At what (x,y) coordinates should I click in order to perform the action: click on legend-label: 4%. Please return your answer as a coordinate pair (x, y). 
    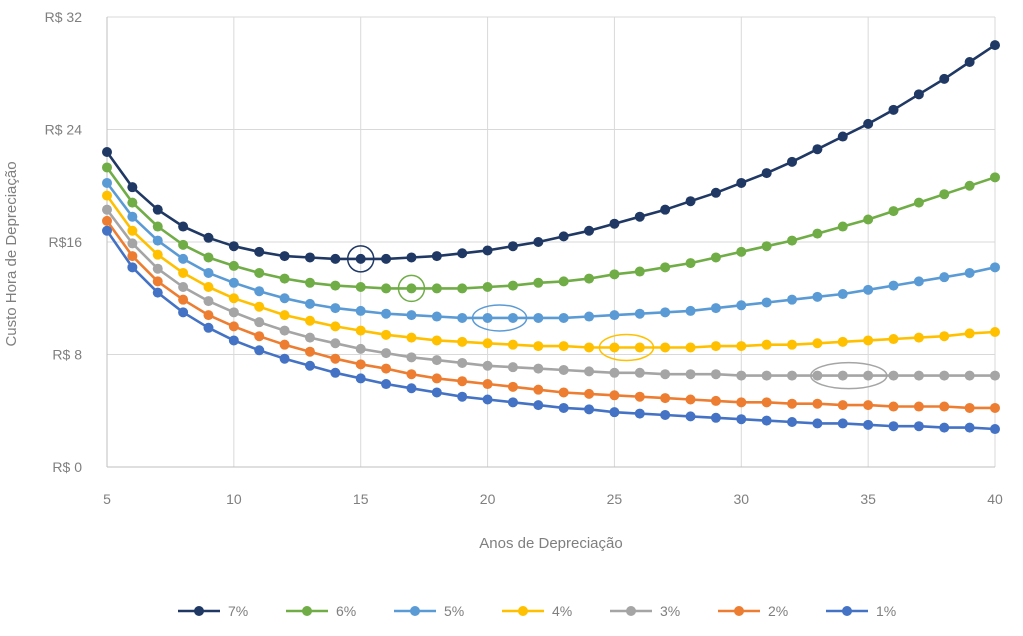
    Looking at the image, I should click on (562, 611).